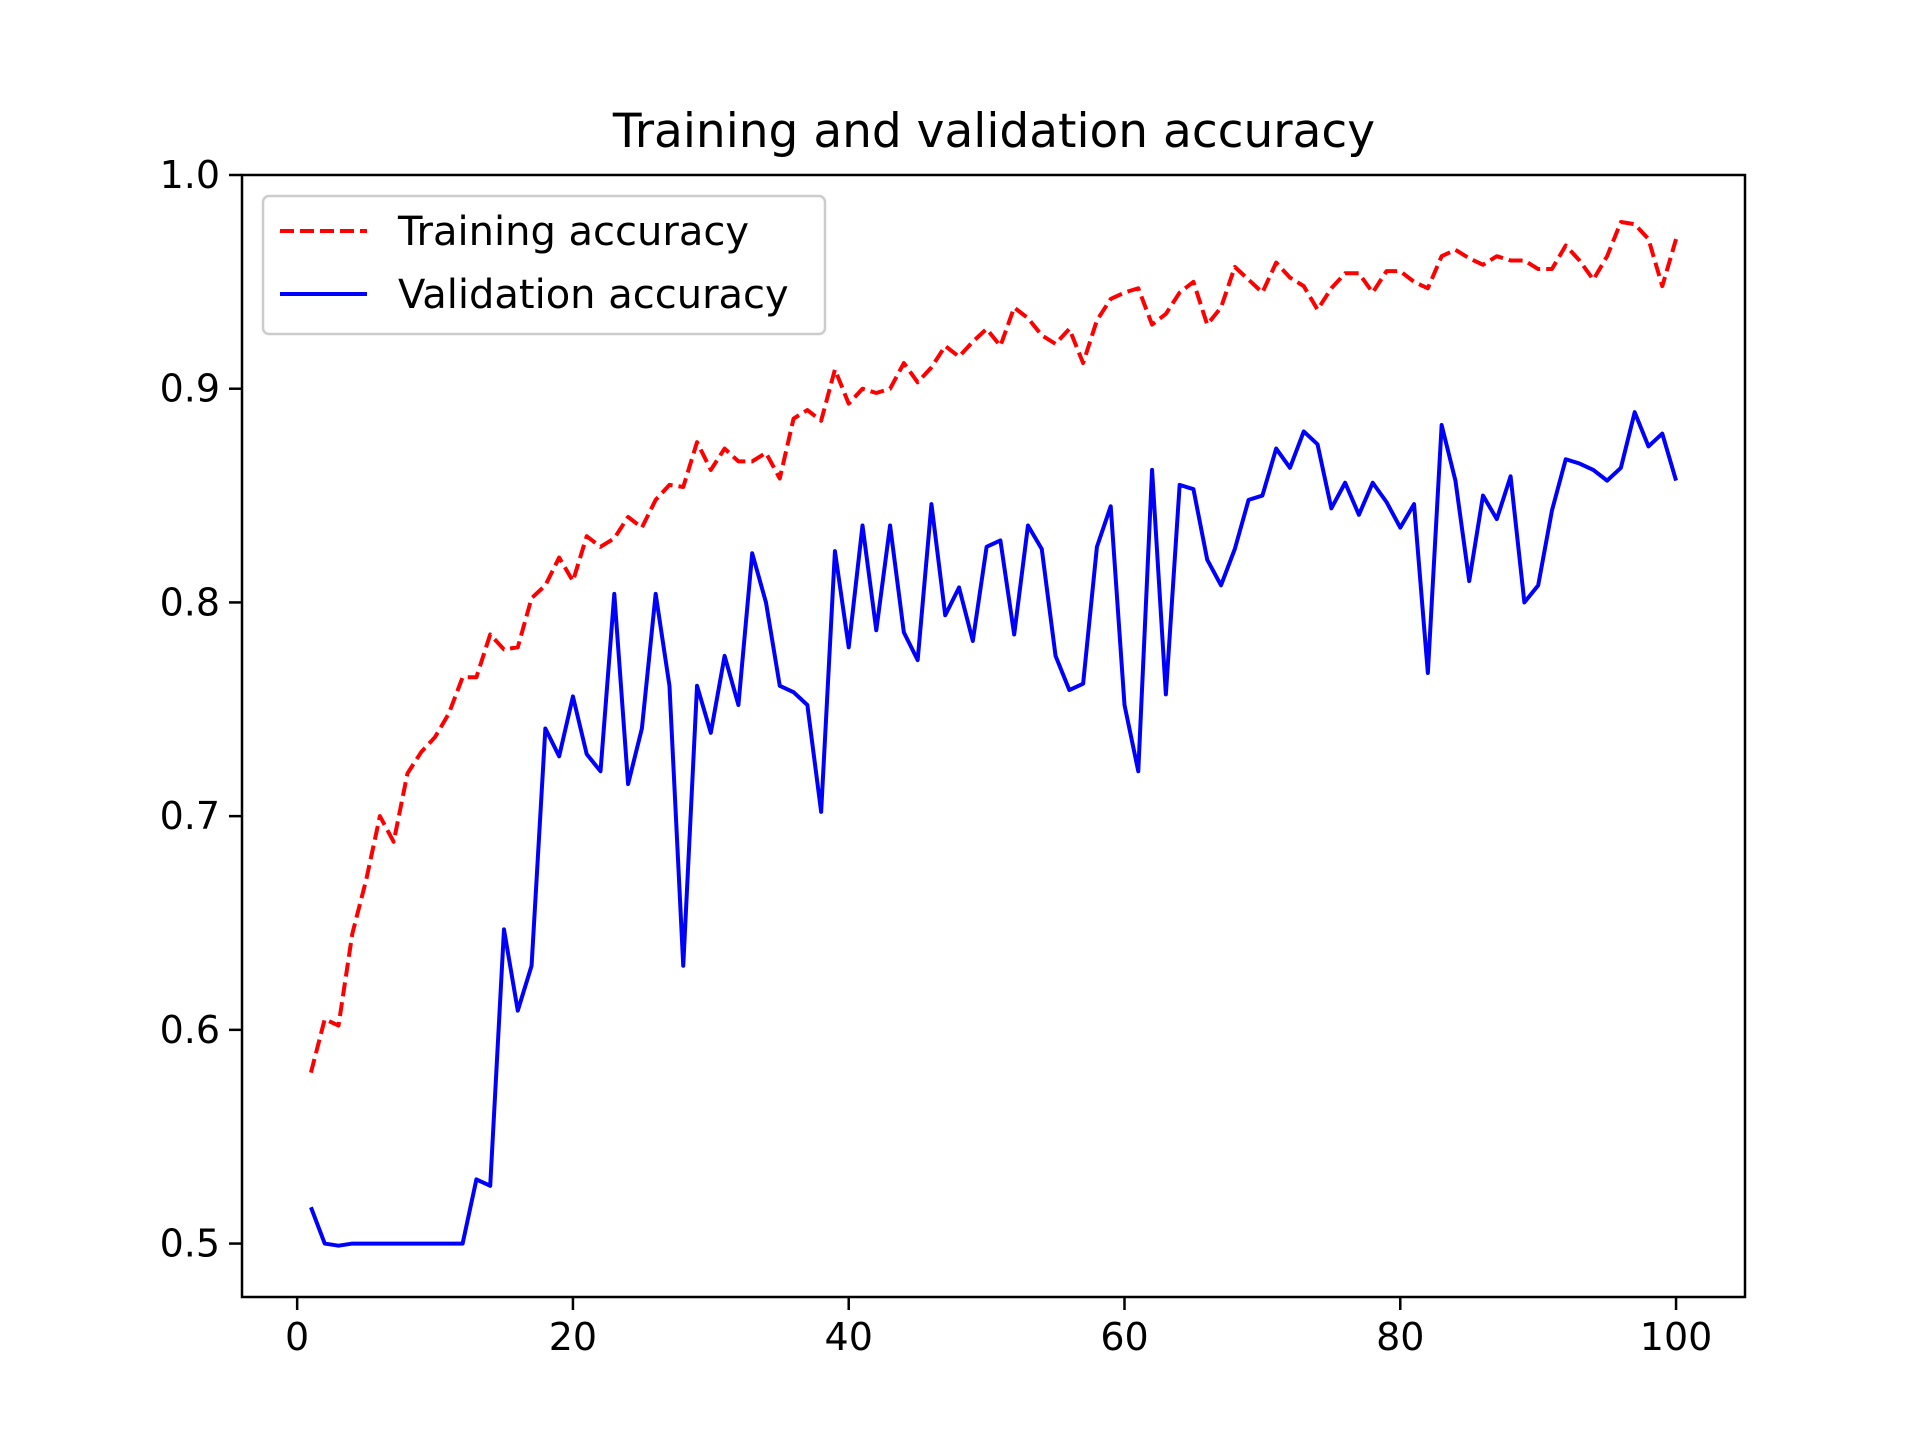 Image resolution: width=1920 pixels, height=1440 pixels. What do you see at coordinates (593, 295) in the screenshot?
I see `legend-label-validation: Validation accuracy` at bounding box center [593, 295].